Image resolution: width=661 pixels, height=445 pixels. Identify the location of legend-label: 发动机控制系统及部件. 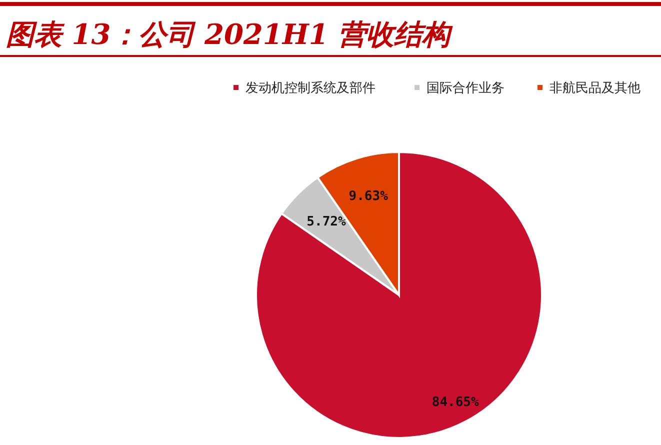
(311, 88).